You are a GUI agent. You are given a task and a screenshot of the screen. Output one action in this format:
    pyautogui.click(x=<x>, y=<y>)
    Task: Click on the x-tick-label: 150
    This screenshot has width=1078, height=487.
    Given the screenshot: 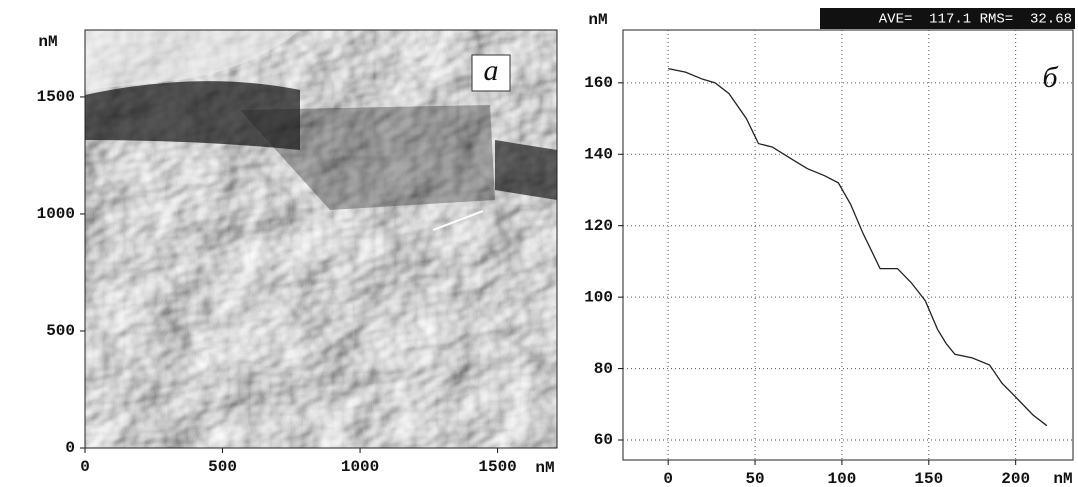 What is the action you would take?
    pyautogui.click(x=928, y=478)
    